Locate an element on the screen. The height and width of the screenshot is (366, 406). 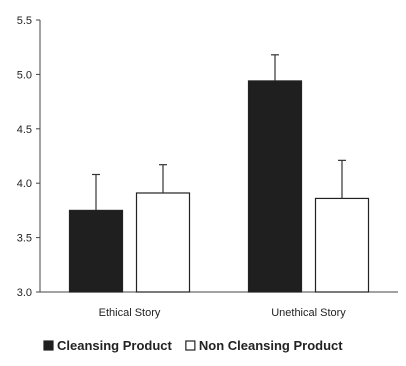
legend: Cleansing Product Non Cleansing Product is located at coordinates (193, 345).